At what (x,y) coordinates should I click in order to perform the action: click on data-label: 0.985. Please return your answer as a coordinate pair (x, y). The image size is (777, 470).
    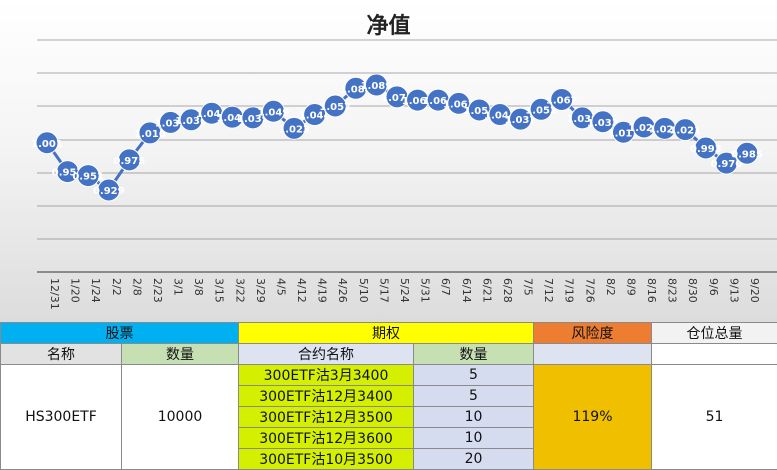
    Looking at the image, I should click on (747, 154).